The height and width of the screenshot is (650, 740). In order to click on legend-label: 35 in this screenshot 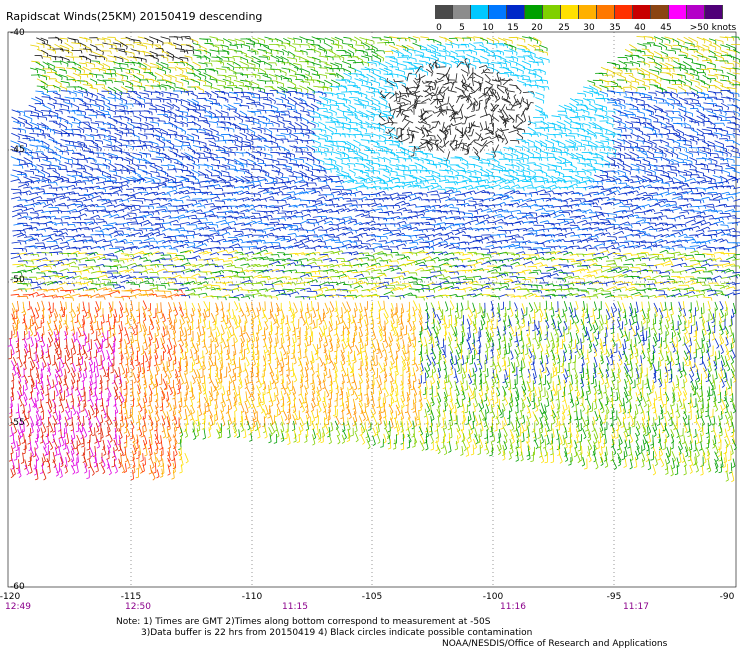, I will do `click(615, 28)`.